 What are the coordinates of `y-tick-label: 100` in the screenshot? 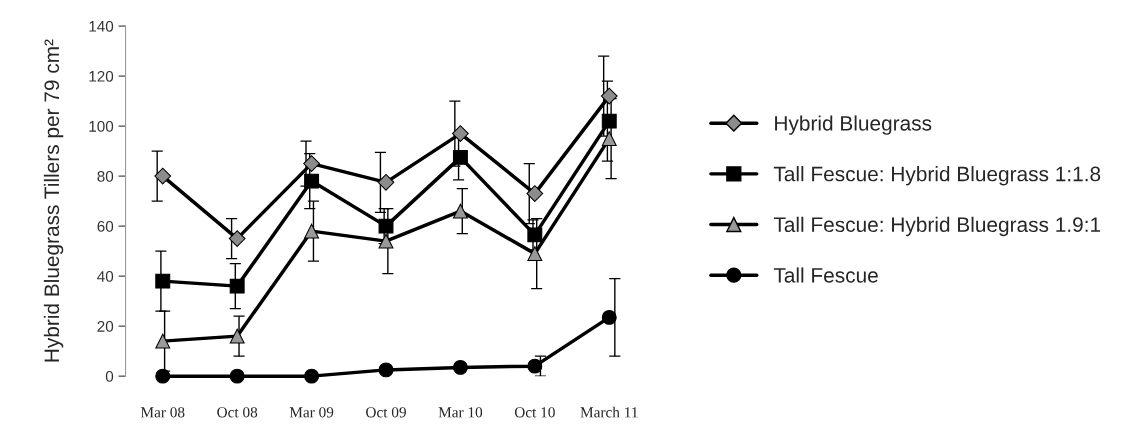 It's located at (101, 126).